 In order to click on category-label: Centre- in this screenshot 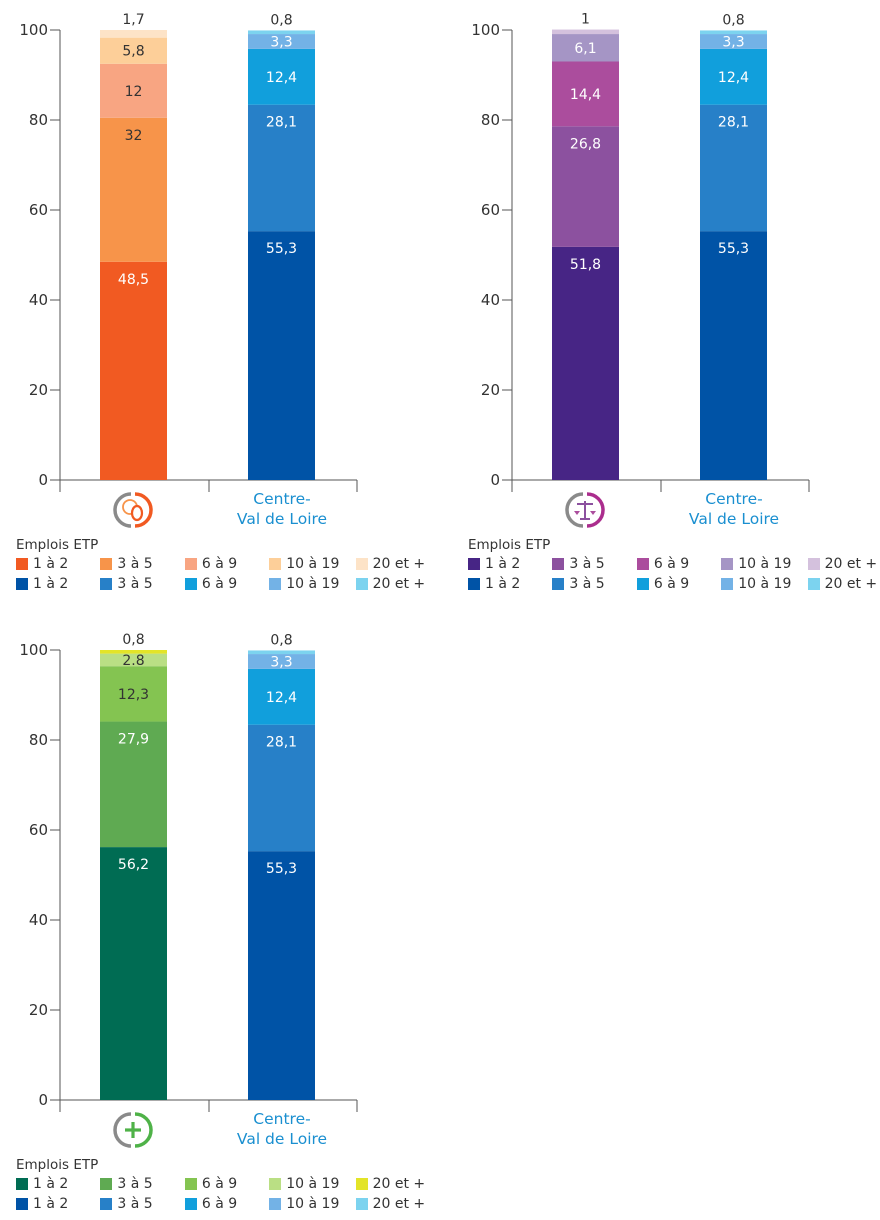, I will do `click(281, 499)`.